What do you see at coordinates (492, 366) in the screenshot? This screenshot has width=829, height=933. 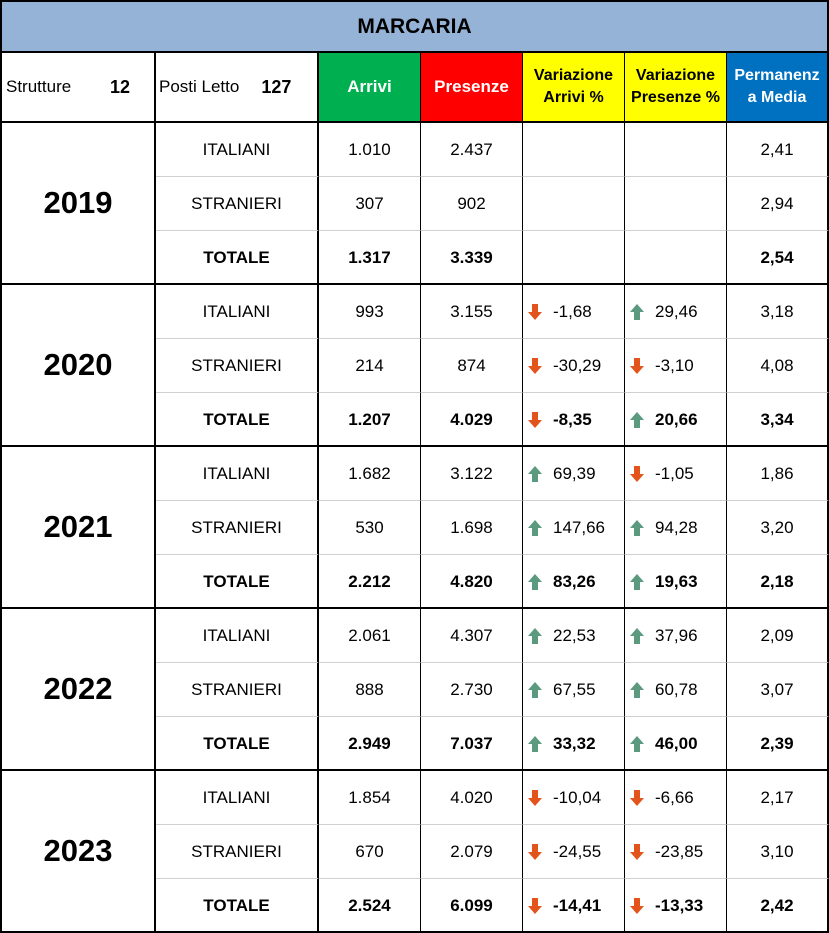 I see `table-row: STRANIERI 214 874 -30,29 -3,10 4,08` at bounding box center [492, 366].